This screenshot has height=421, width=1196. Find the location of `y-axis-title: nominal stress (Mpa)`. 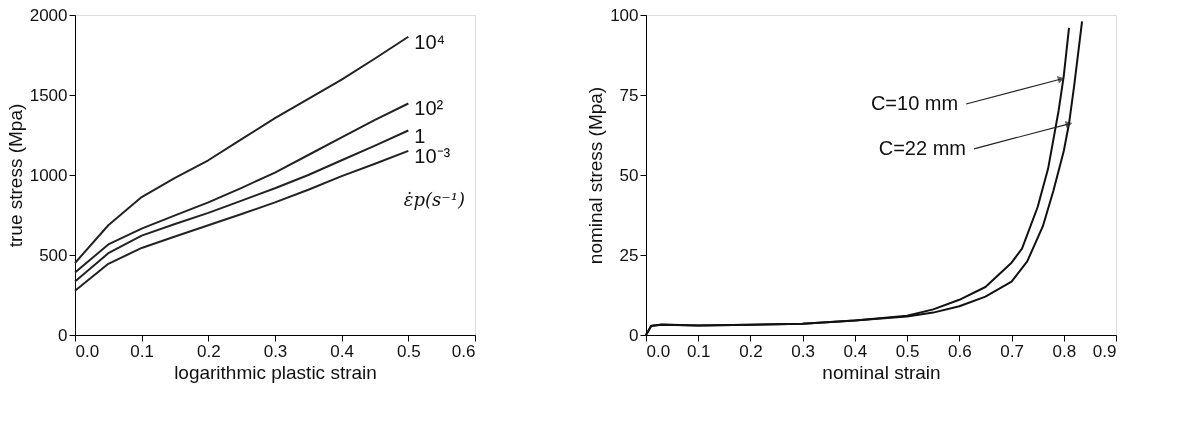

y-axis-title: nominal stress (Mpa) is located at coordinates (596, 175).